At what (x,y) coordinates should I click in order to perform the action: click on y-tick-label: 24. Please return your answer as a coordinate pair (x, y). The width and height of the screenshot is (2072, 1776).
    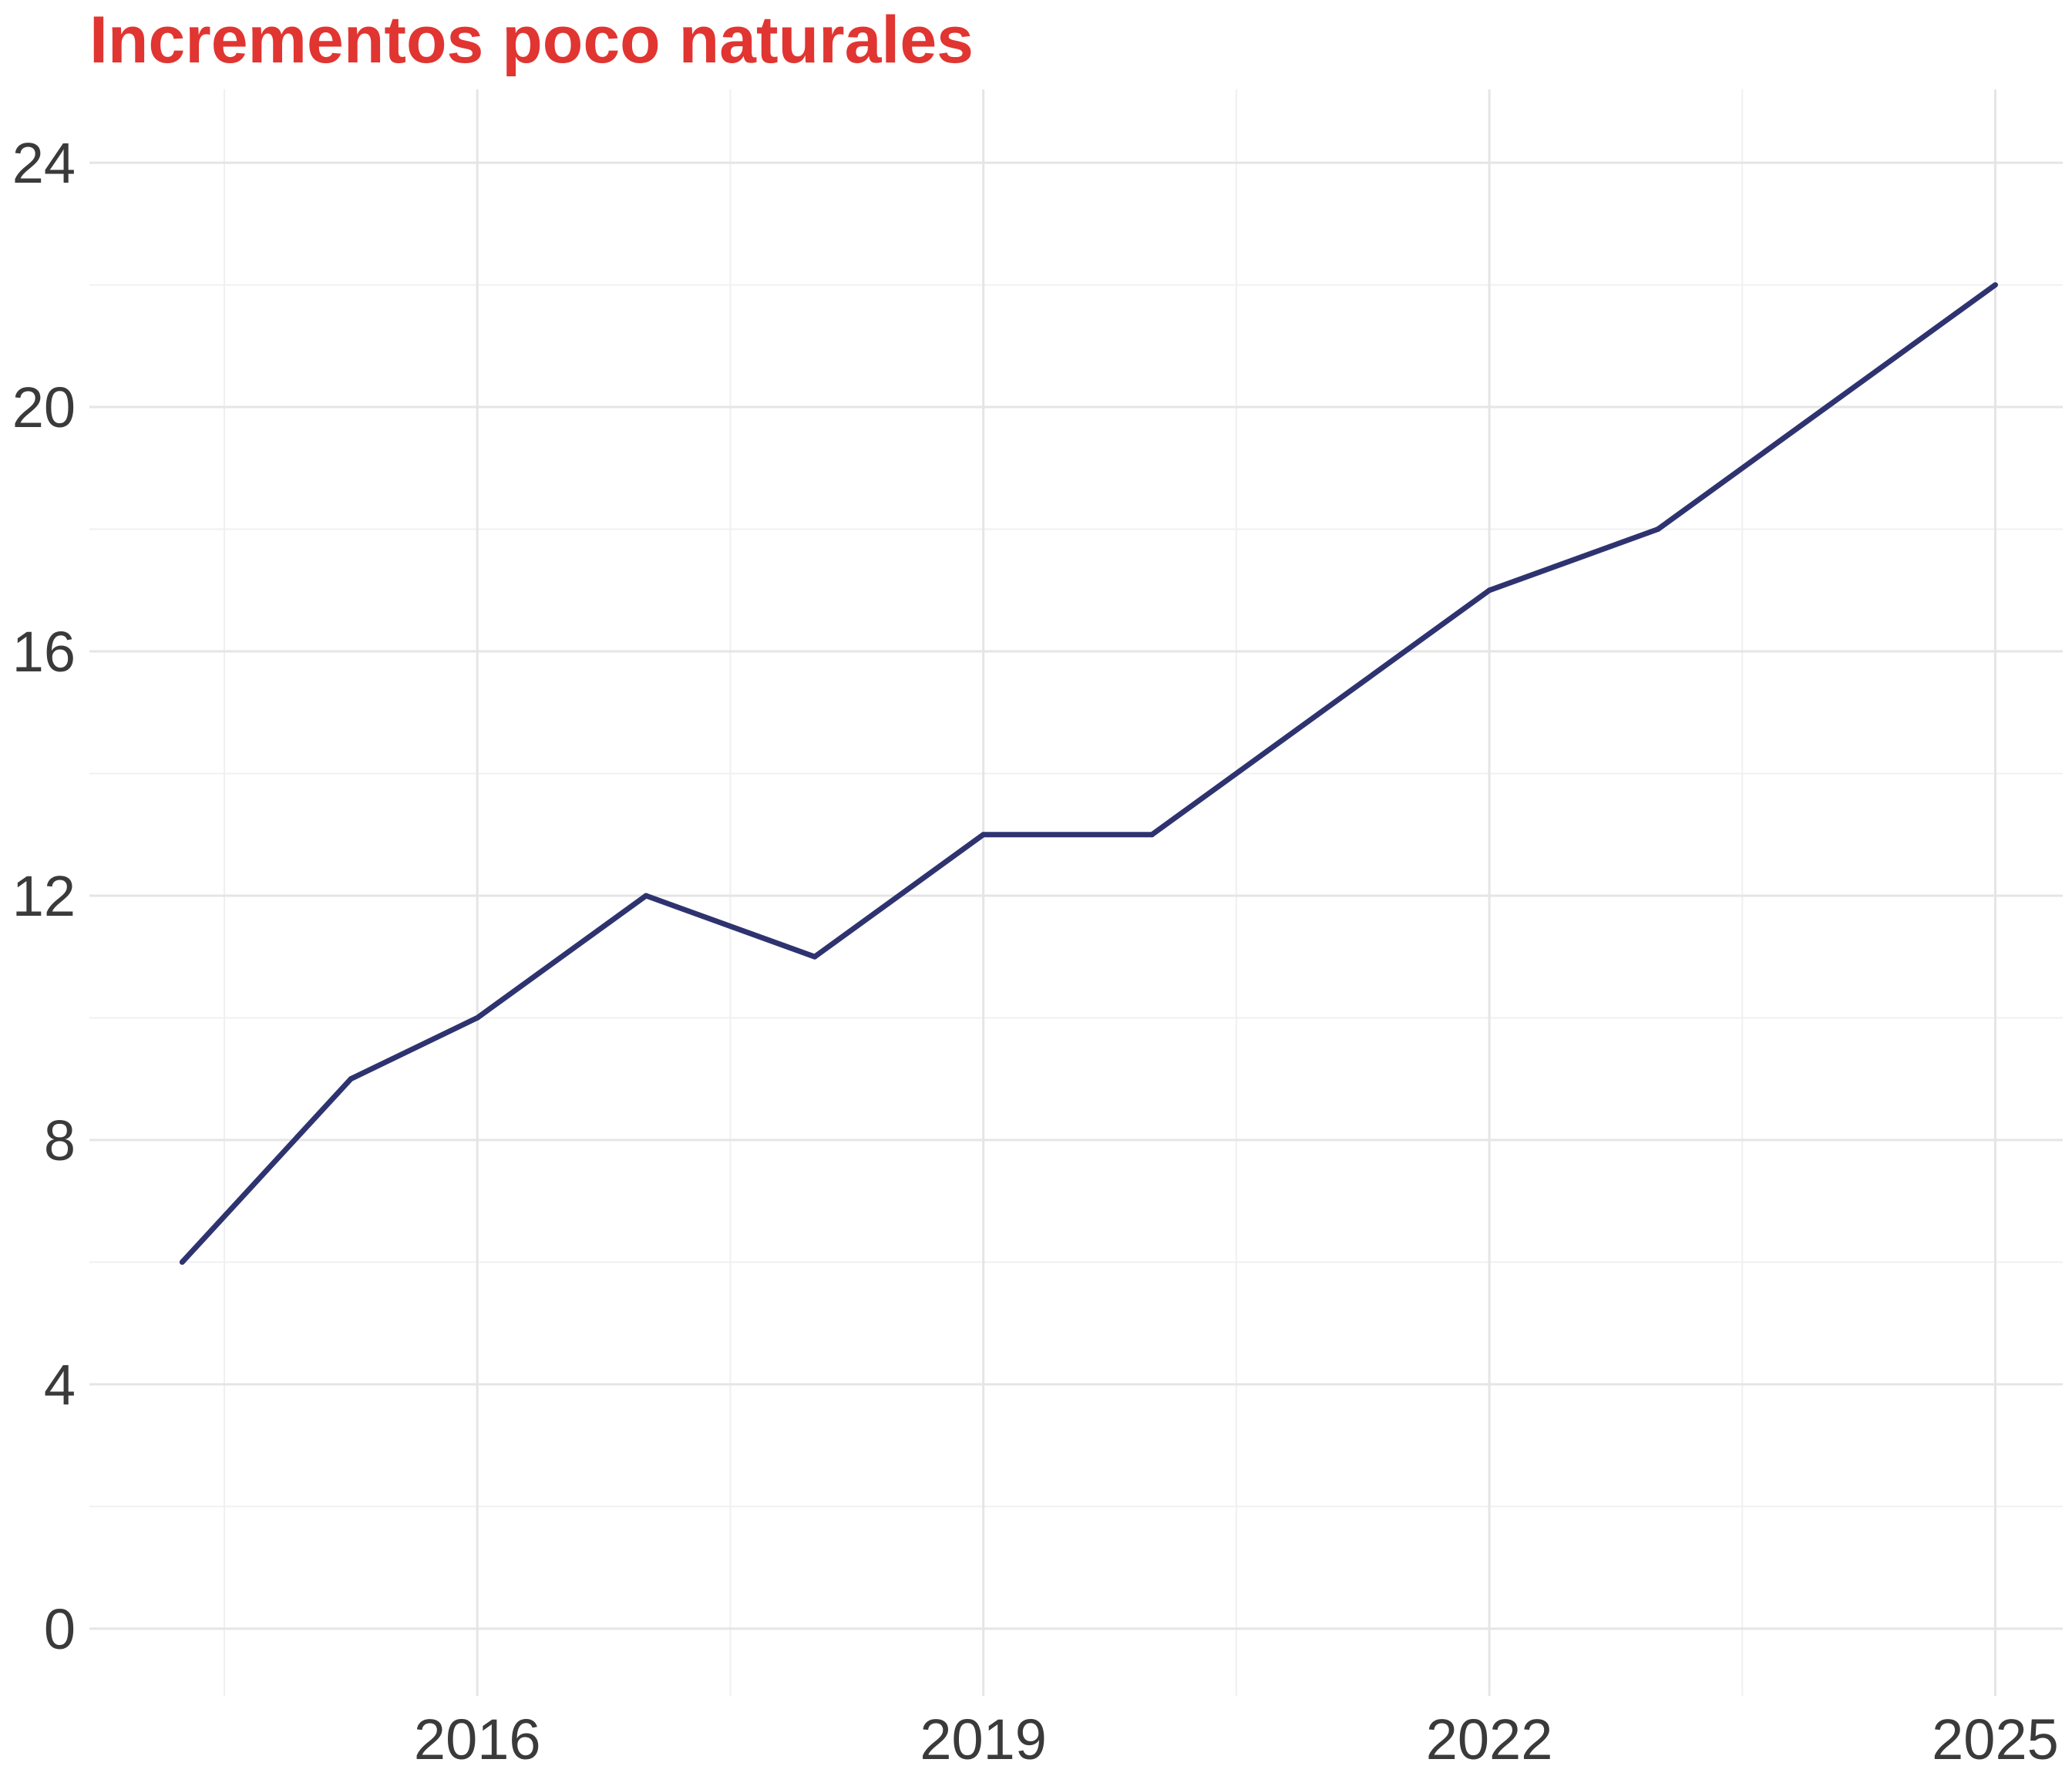
    Looking at the image, I should click on (44, 163).